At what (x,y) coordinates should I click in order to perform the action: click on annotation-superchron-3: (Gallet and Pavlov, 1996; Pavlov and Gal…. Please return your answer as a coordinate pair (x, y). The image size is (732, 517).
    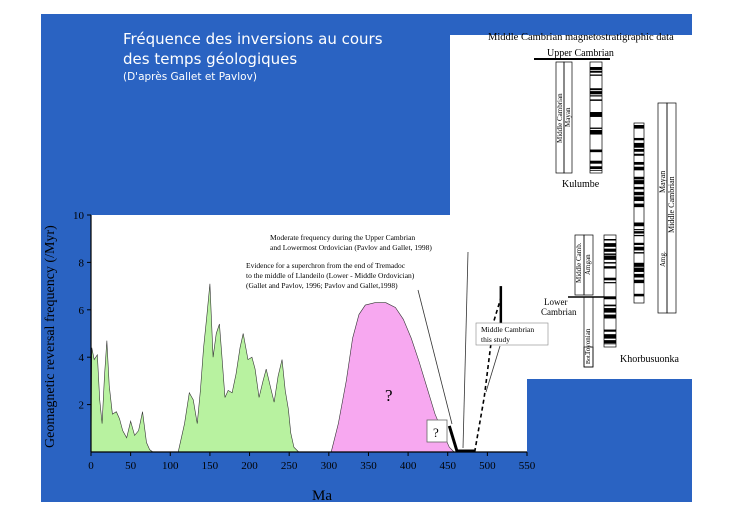
    Looking at the image, I should click on (322, 285).